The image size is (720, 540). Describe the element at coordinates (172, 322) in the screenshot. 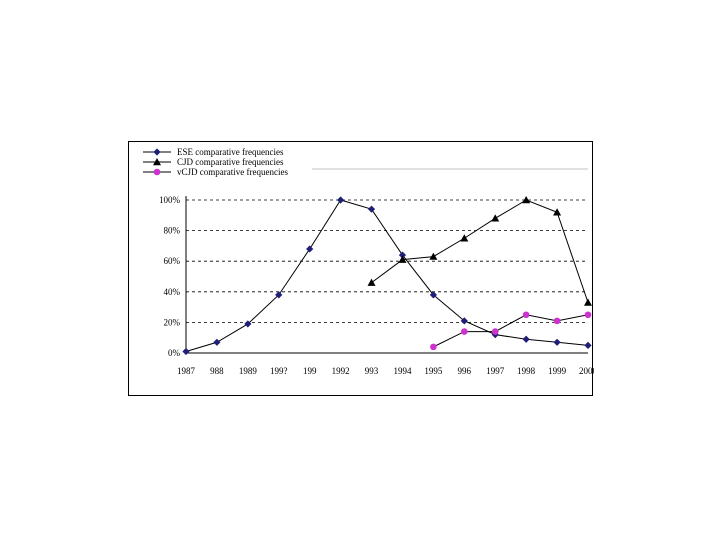

I see `y-tick-label: 20%` at that location.